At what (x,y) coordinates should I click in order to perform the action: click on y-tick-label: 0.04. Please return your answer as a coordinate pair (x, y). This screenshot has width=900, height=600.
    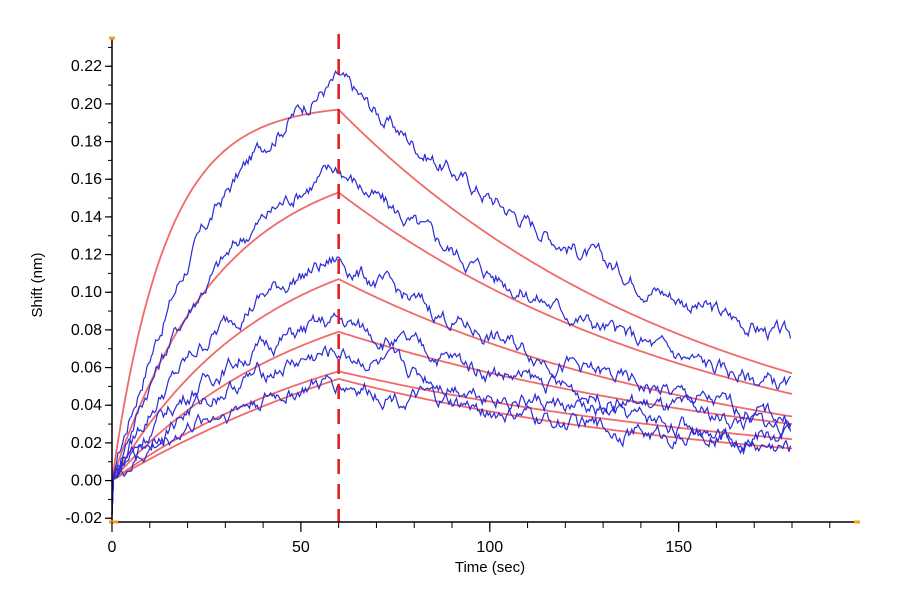
    Looking at the image, I should click on (86, 405).